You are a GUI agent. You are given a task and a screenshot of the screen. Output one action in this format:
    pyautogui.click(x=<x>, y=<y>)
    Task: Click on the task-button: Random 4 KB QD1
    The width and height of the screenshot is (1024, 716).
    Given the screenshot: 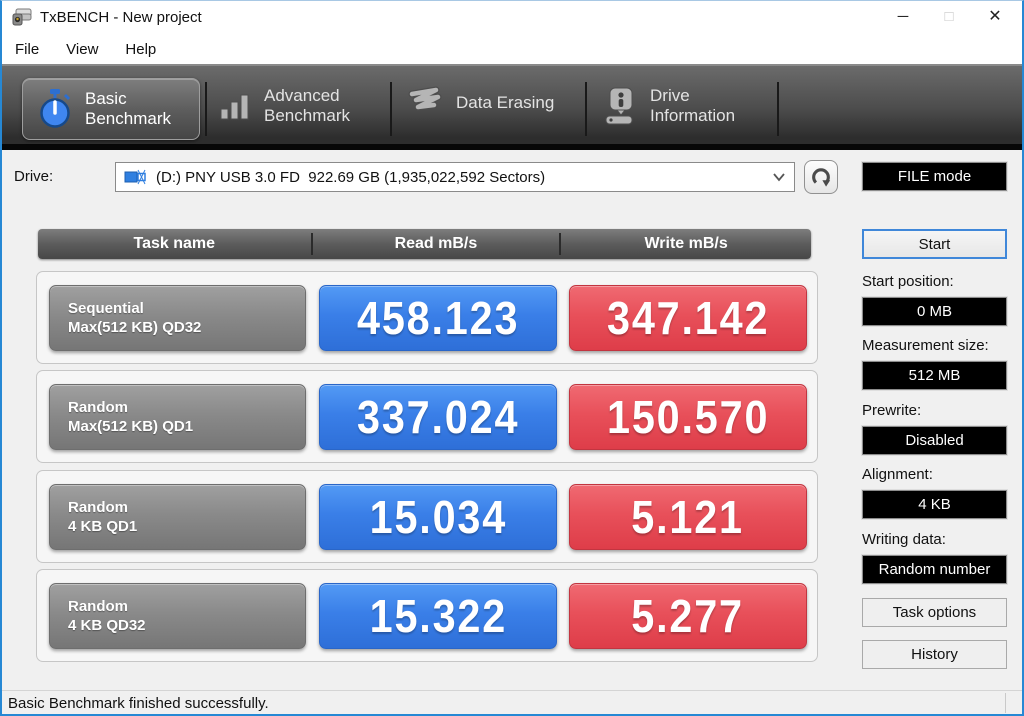 What is the action you would take?
    pyautogui.click(x=177, y=517)
    